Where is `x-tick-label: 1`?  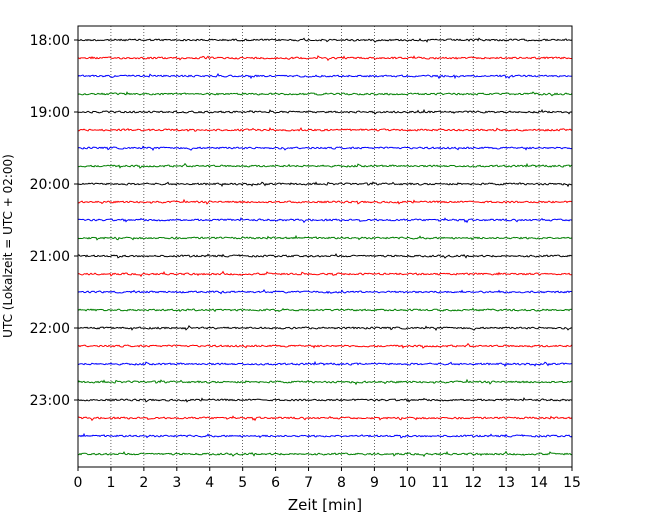 x-tick-label: 1 is located at coordinates (110, 483).